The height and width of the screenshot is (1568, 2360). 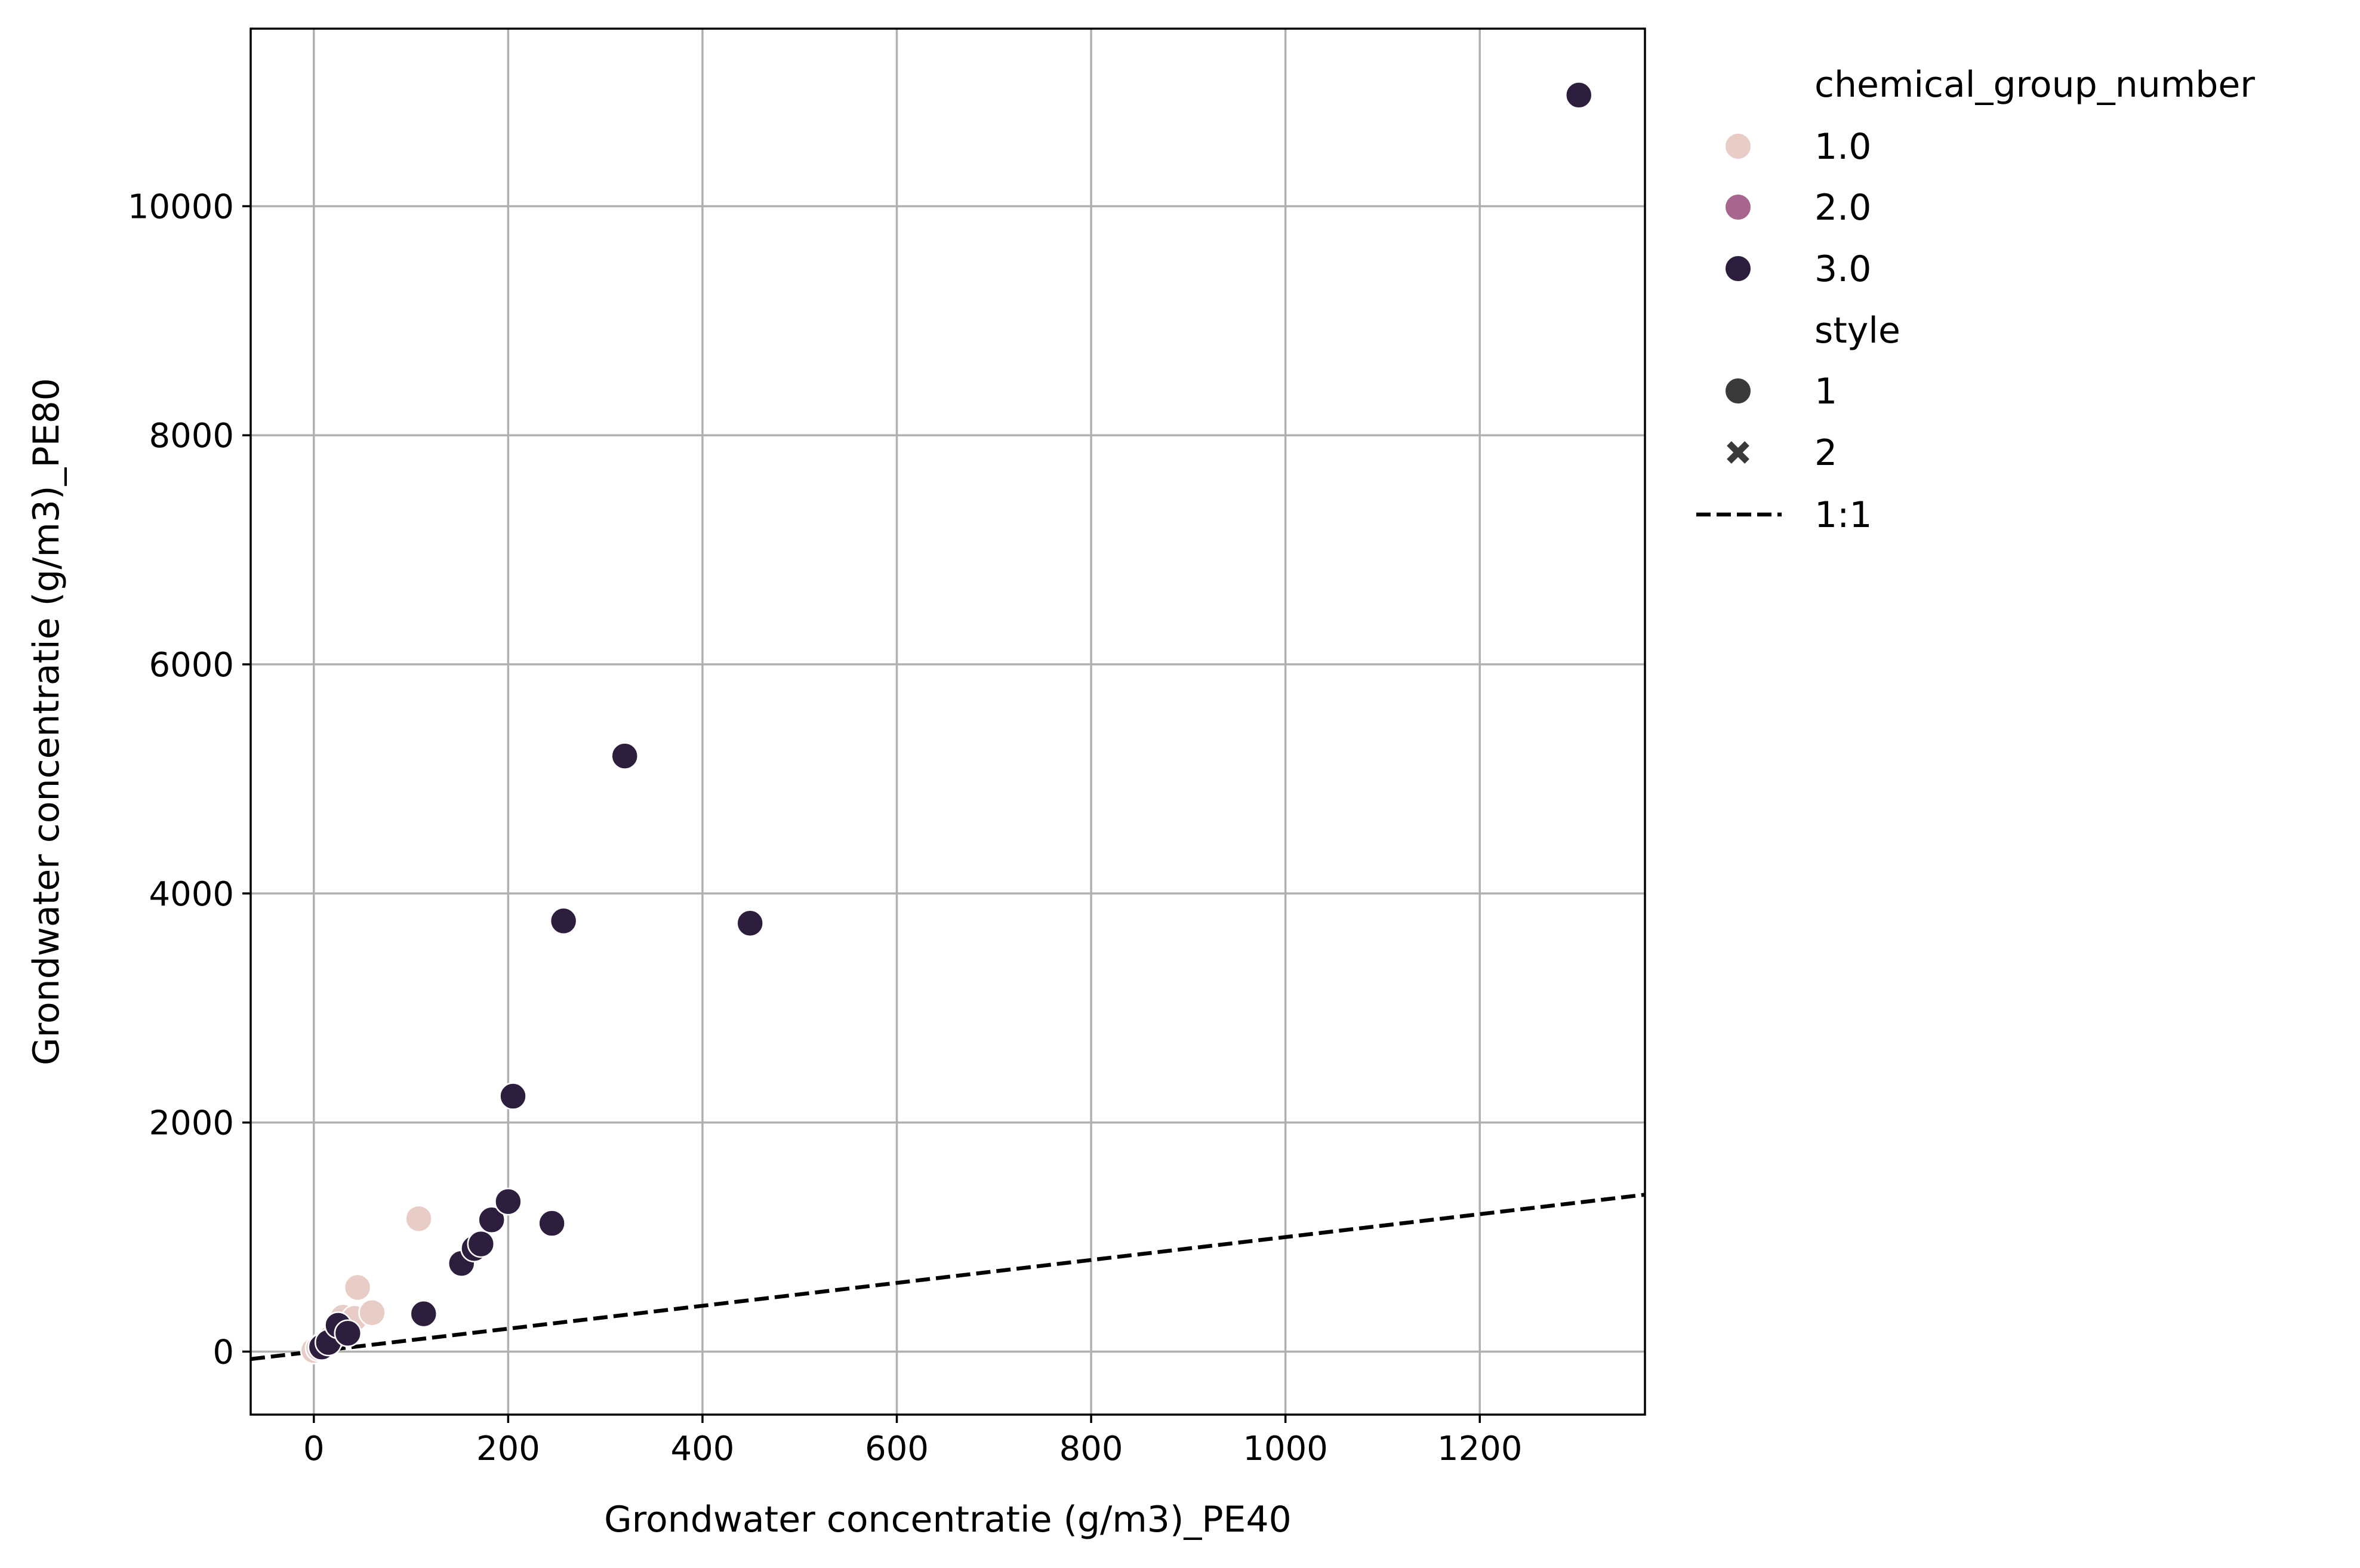 I want to click on y-tick-label: 4000, so click(x=192, y=894).